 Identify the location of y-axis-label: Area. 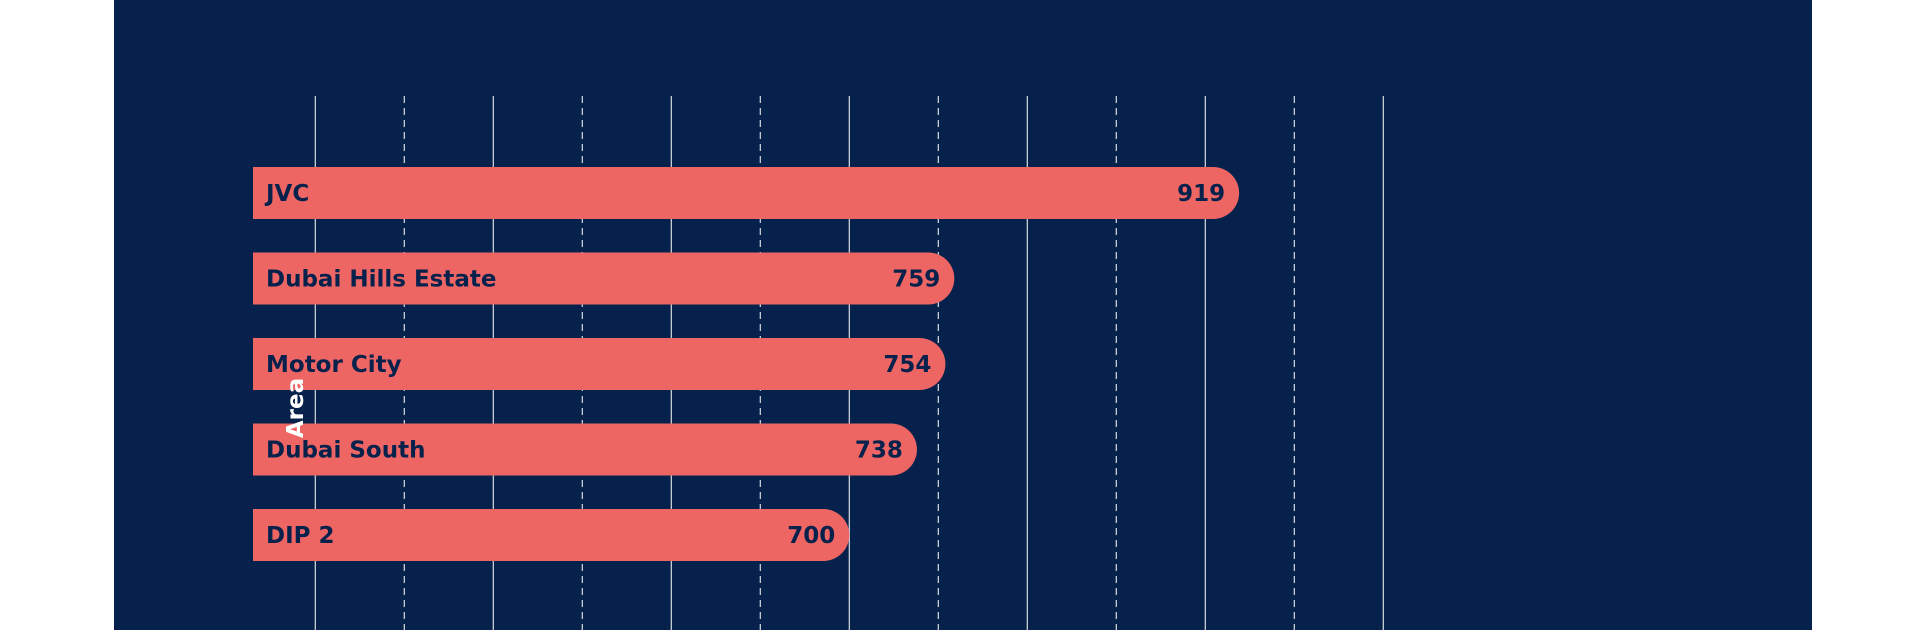
(296, 408).